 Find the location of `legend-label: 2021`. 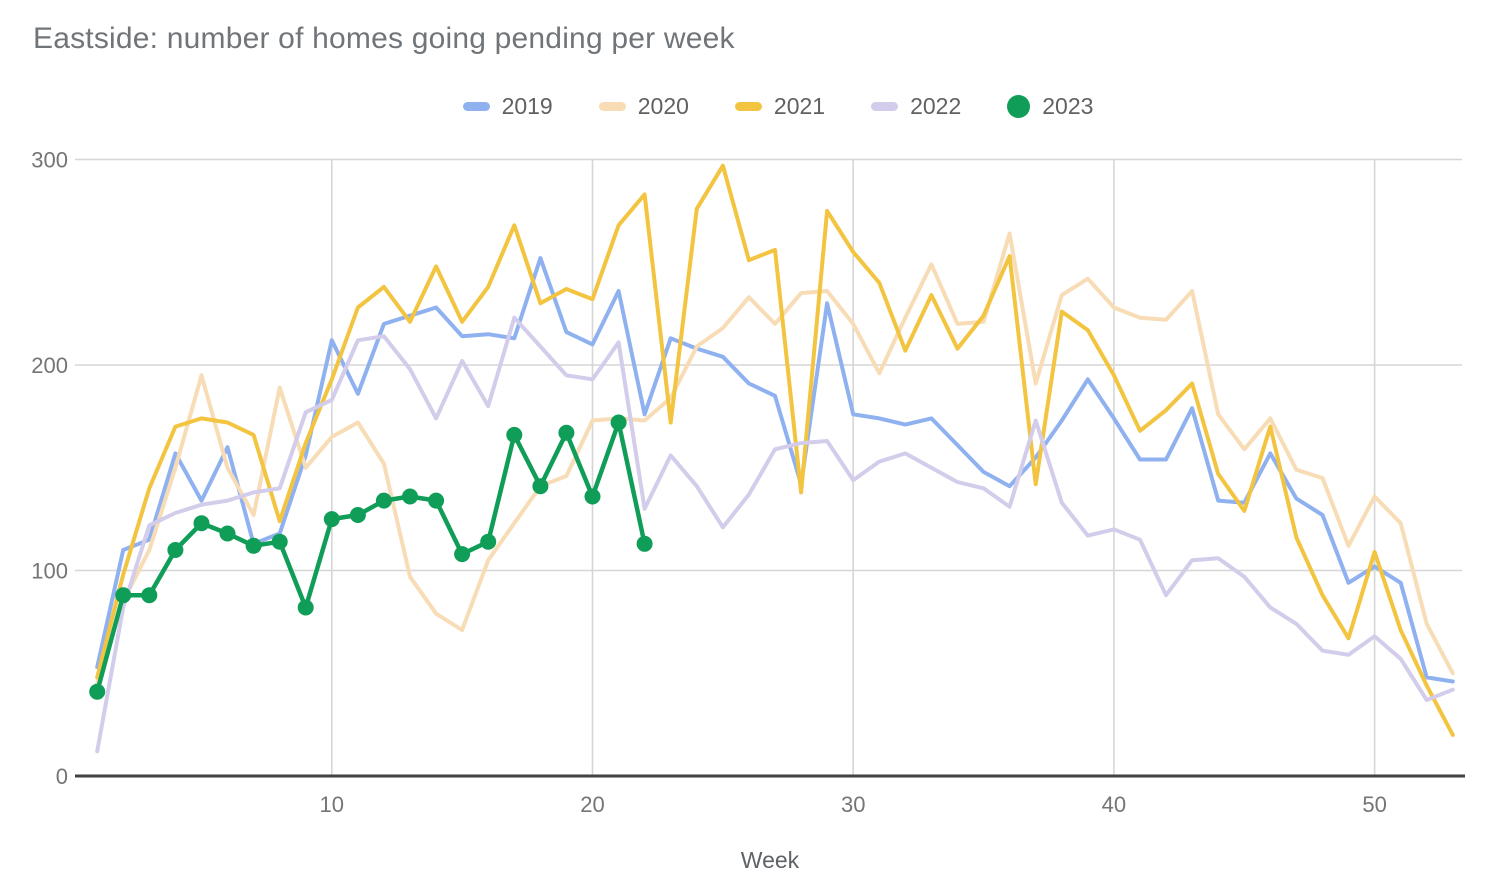

legend-label: 2021 is located at coordinates (799, 106).